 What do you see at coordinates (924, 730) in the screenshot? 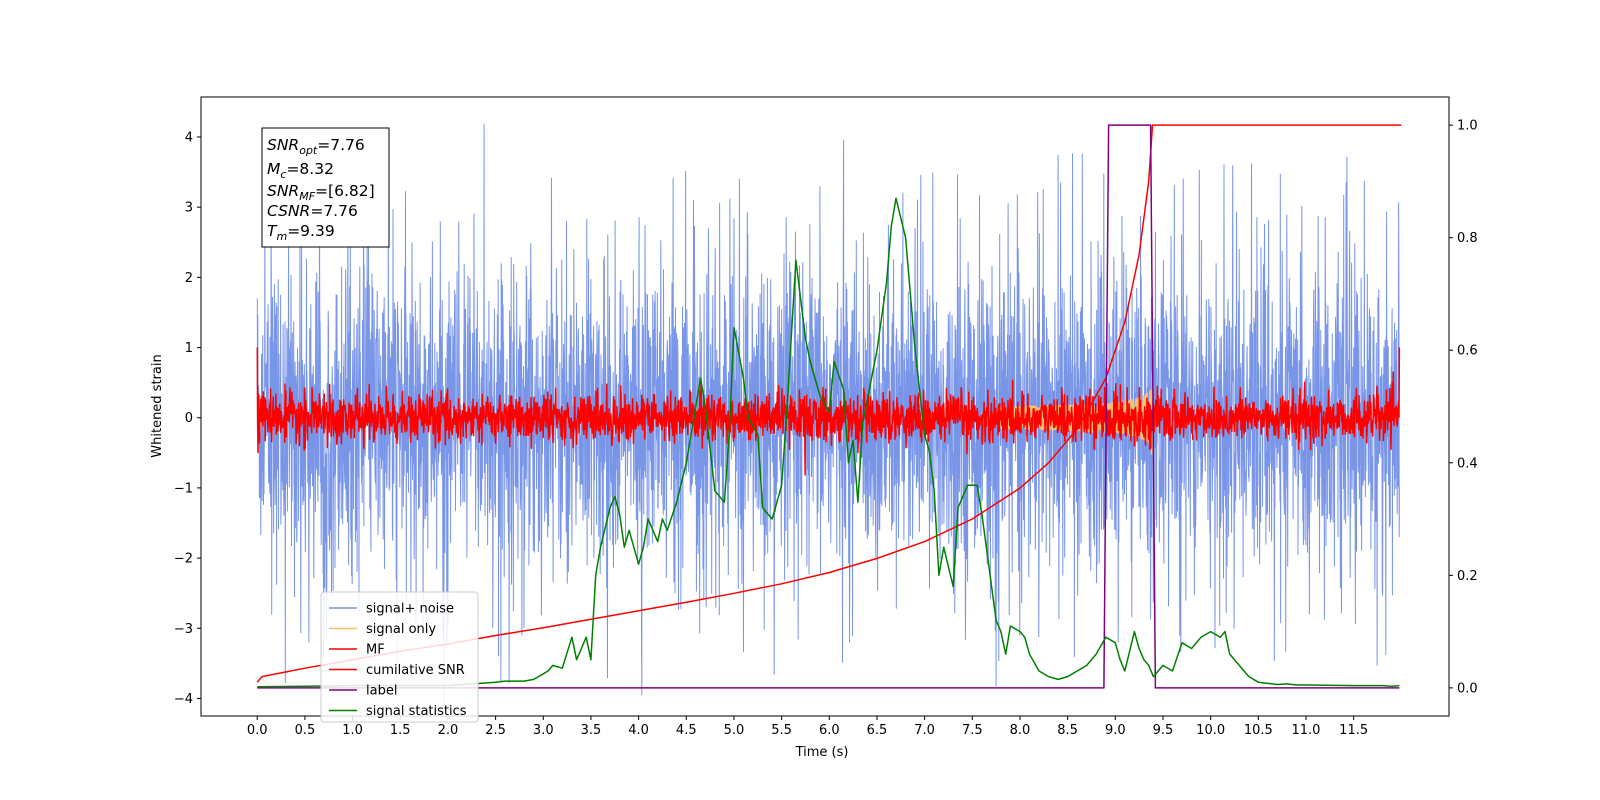
I see `x-tick-label: 7.0` at bounding box center [924, 730].